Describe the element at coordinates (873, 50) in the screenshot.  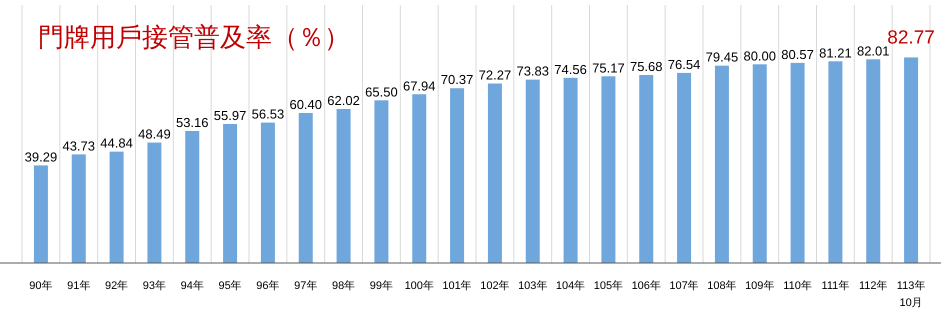
I see `data-label: 82.01` at that location.